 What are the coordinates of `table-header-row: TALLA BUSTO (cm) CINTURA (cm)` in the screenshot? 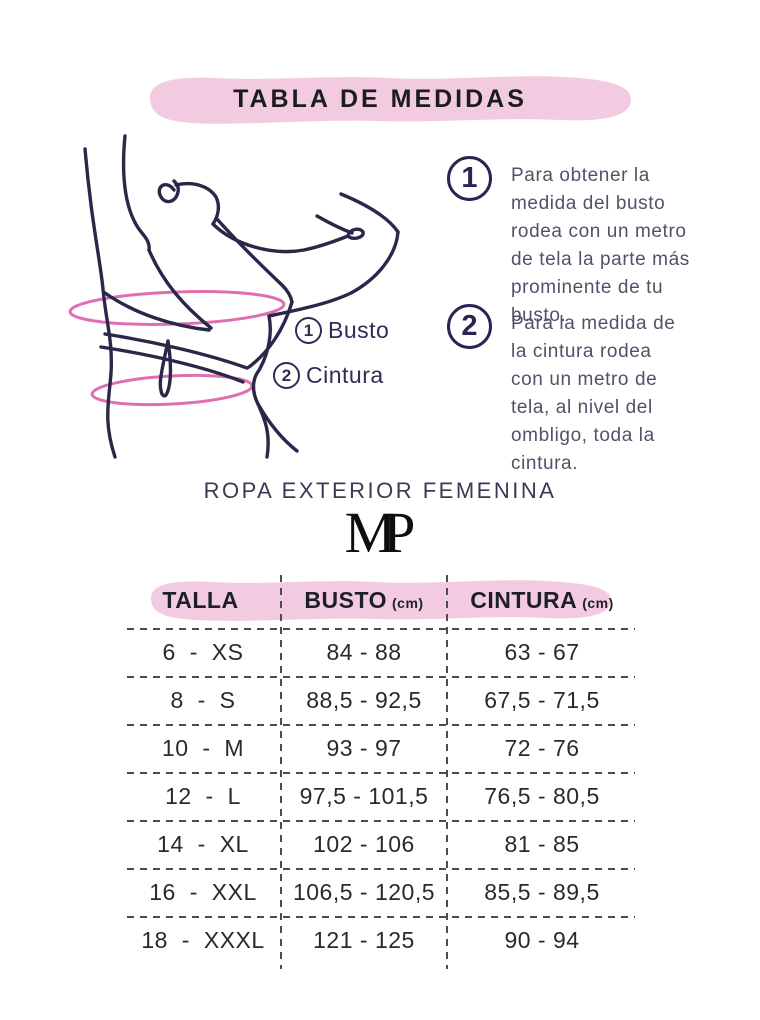 It's located at (381, 600).